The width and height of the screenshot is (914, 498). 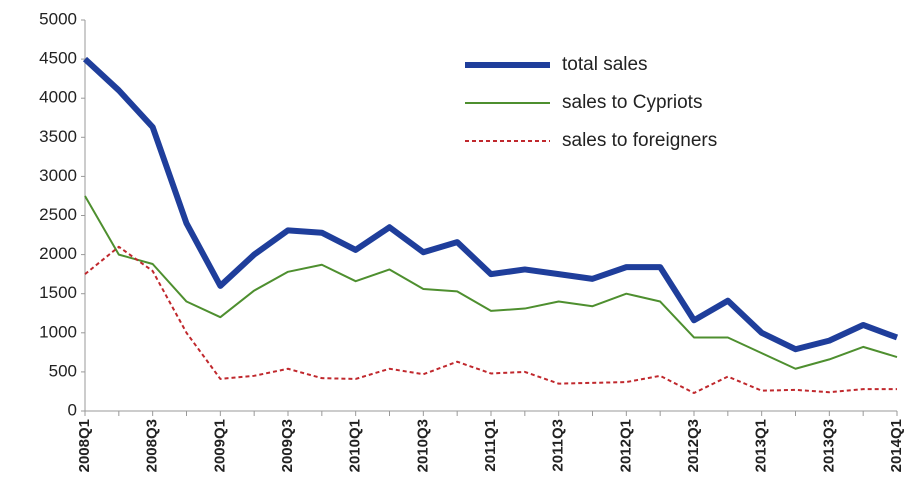 What do you see at coordinates (605, 64) in the screenshot?
I see `legend-label: total sales` at bounding box center [605, 64].